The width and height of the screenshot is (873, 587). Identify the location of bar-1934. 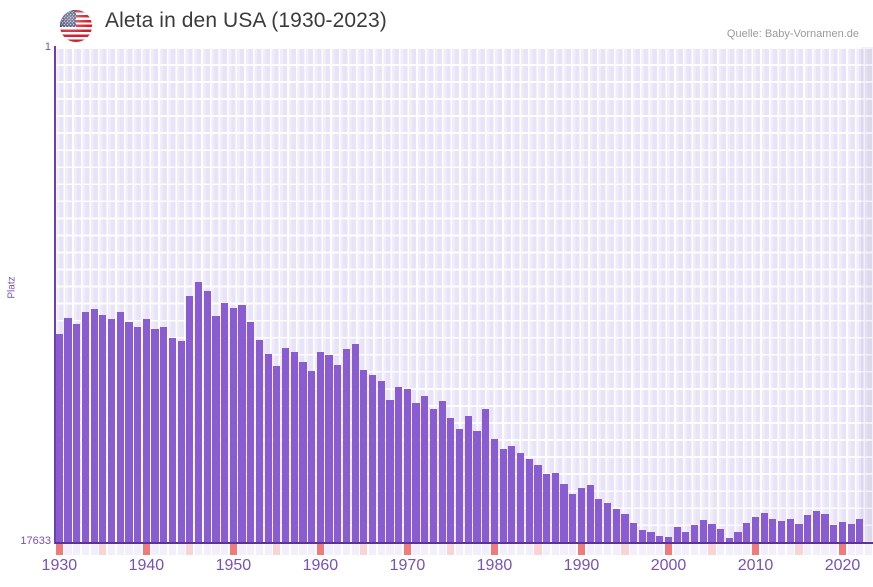
(94, 426).